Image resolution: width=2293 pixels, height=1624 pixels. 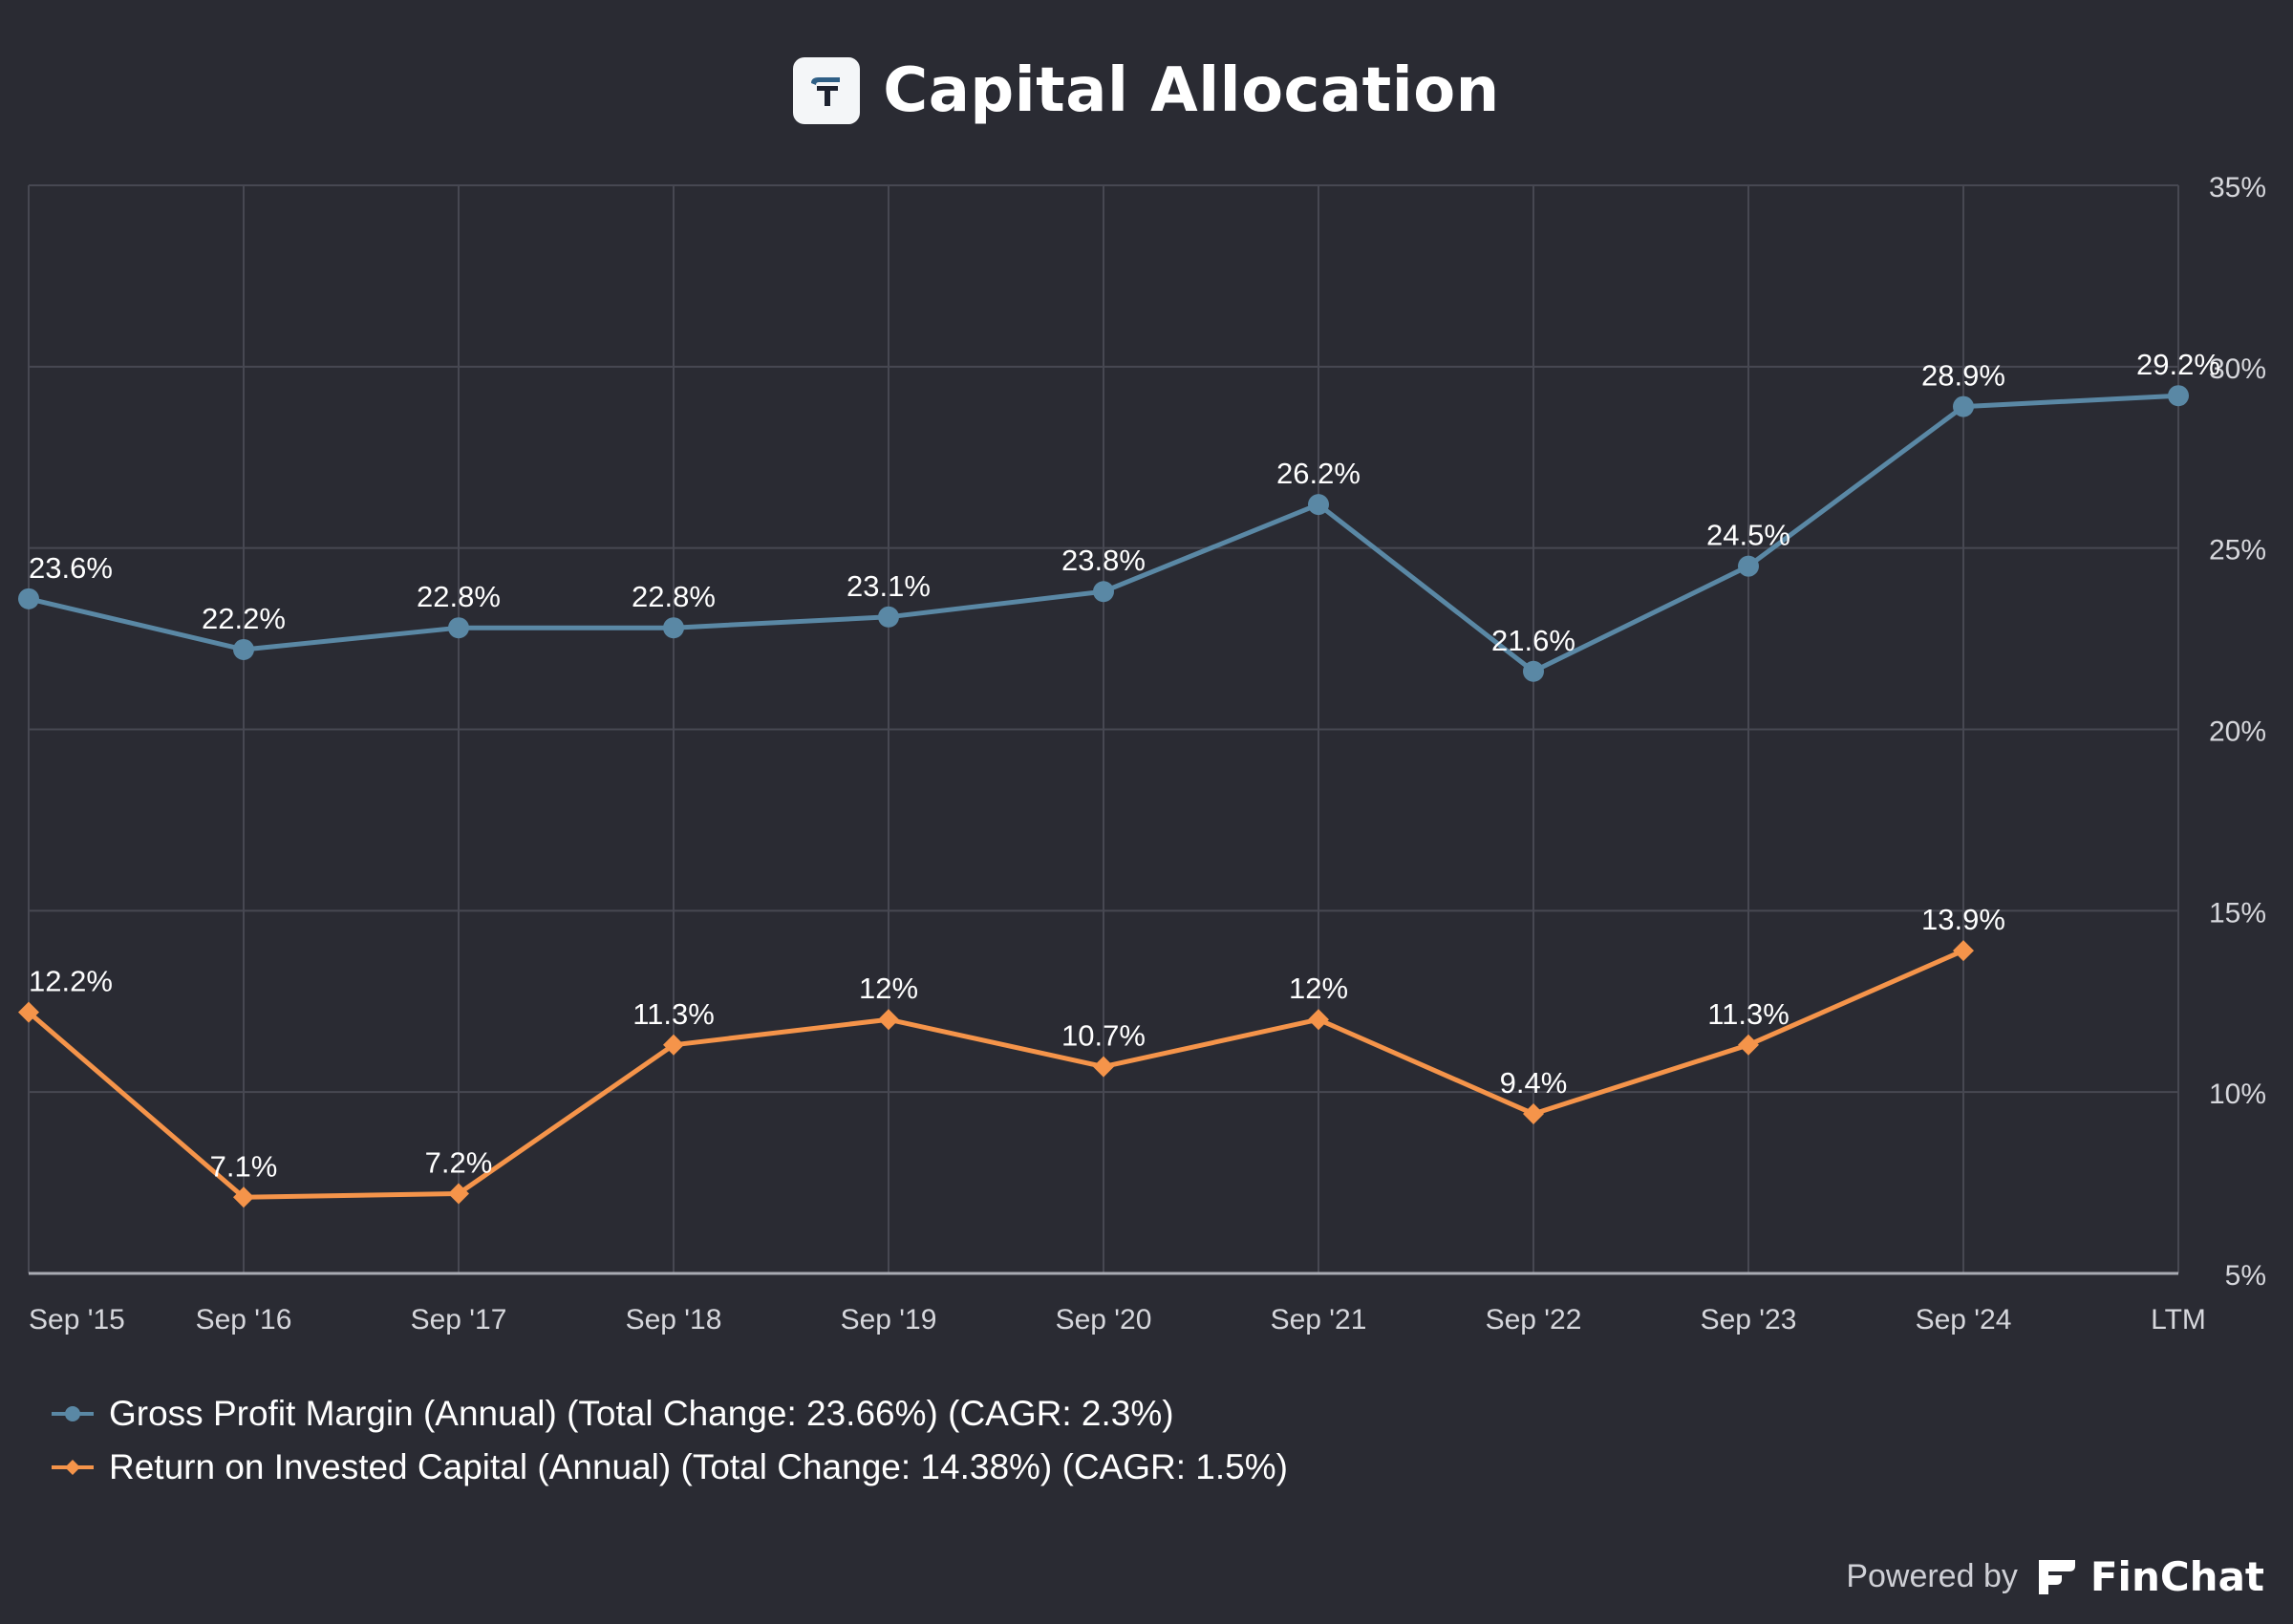 I want to click on legend-marker-diamond-icon, so click(x=73, y=1467).